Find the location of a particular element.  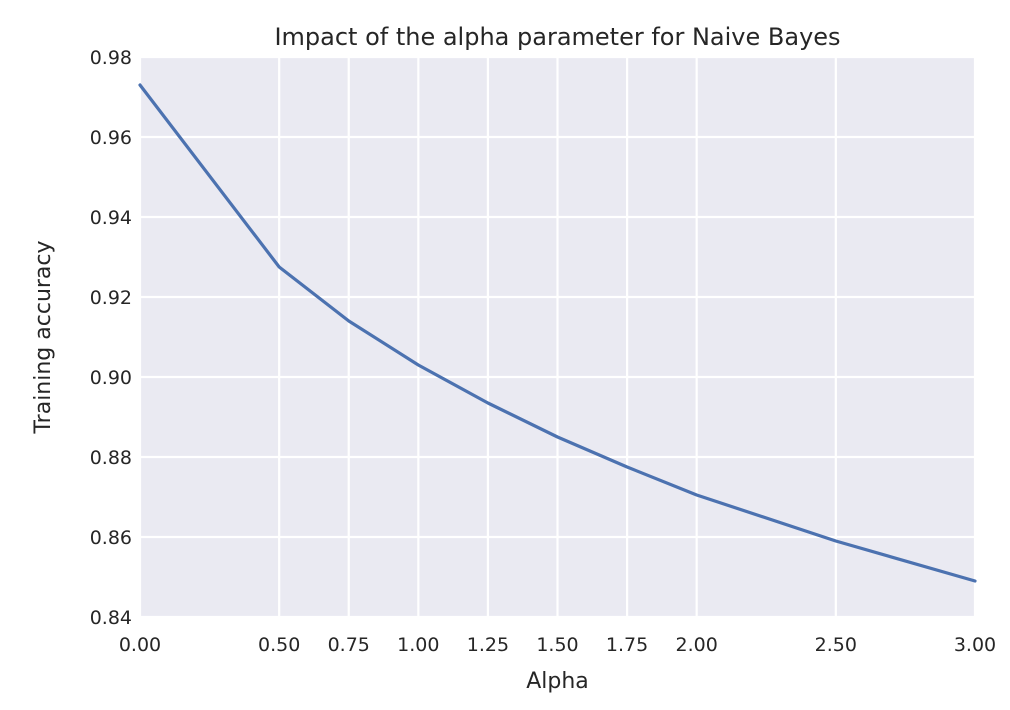

x-axis-label: Alpha is located at coordinates (557, 681).